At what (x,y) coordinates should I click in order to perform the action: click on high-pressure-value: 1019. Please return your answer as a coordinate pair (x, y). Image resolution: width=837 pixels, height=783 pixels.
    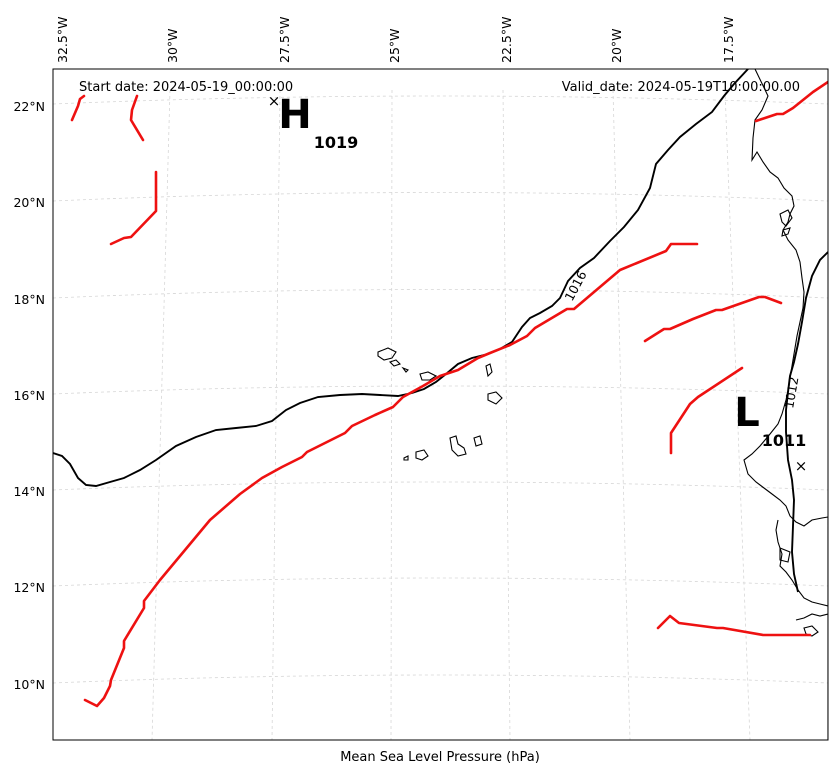
    Looking at the image, I should click on (336, 142).